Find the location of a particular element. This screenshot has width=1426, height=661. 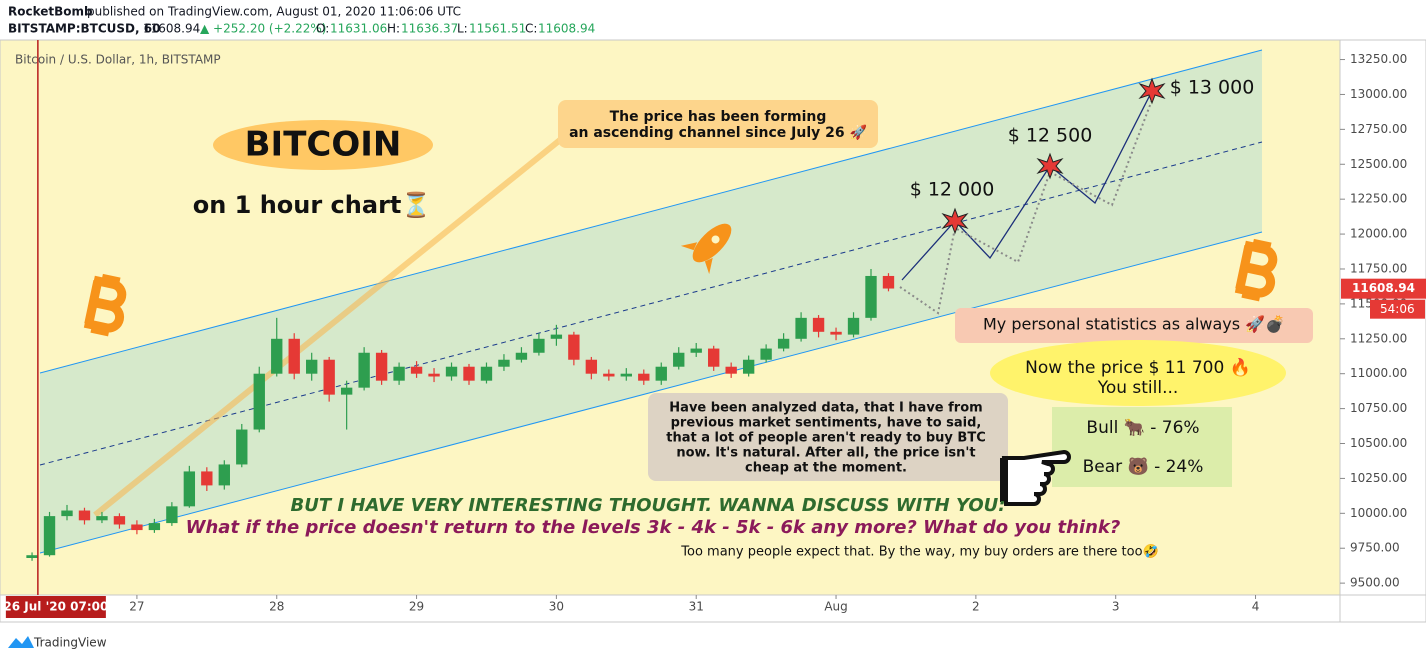

y-tick-label: 13250.00 is located at coordinates (1378, 59).